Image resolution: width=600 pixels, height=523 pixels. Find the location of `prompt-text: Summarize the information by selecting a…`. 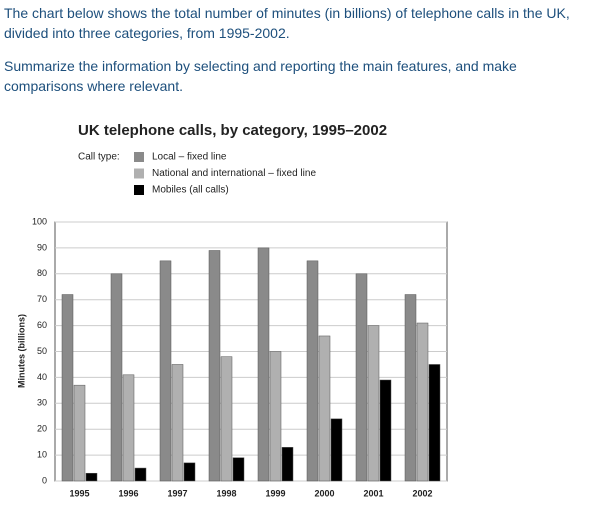

prompt-text: Summarize the information by selecting a… is located at coordinates (260, 76).